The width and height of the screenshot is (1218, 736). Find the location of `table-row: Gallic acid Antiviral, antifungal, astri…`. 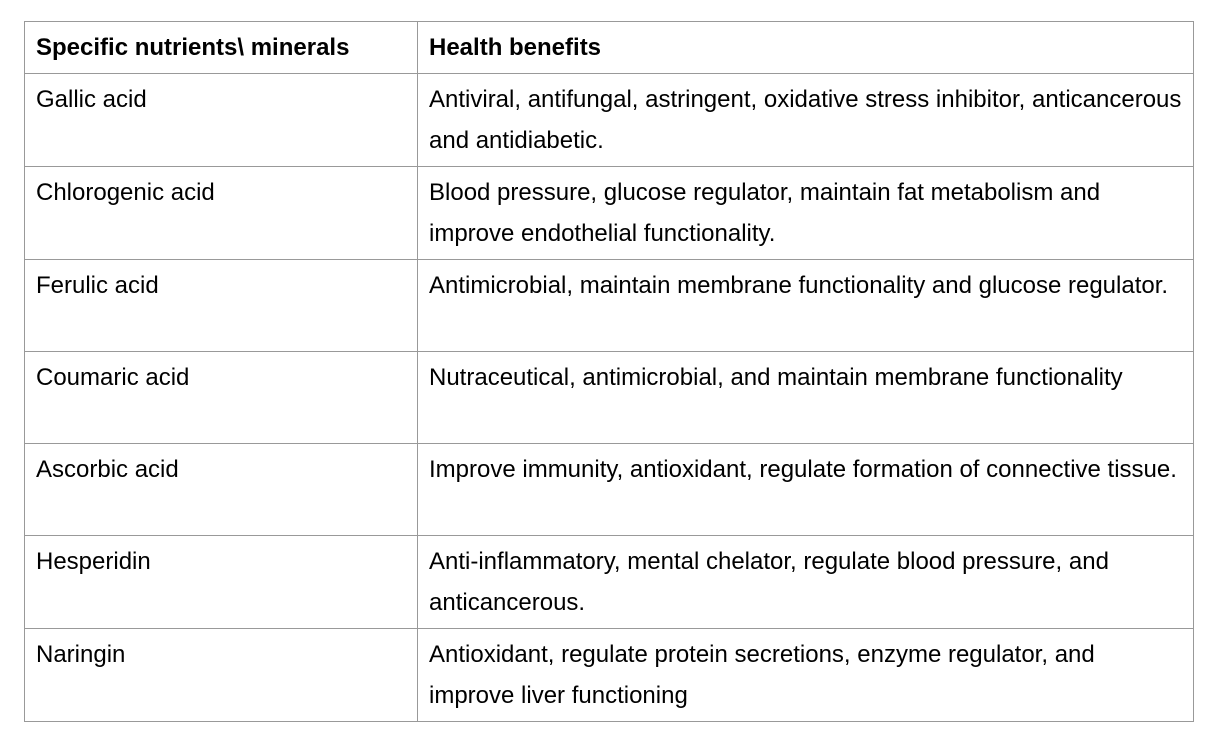

table-row: Gallic acid Antiviral, antifungal, astri… is located at coordinates (609, 120).